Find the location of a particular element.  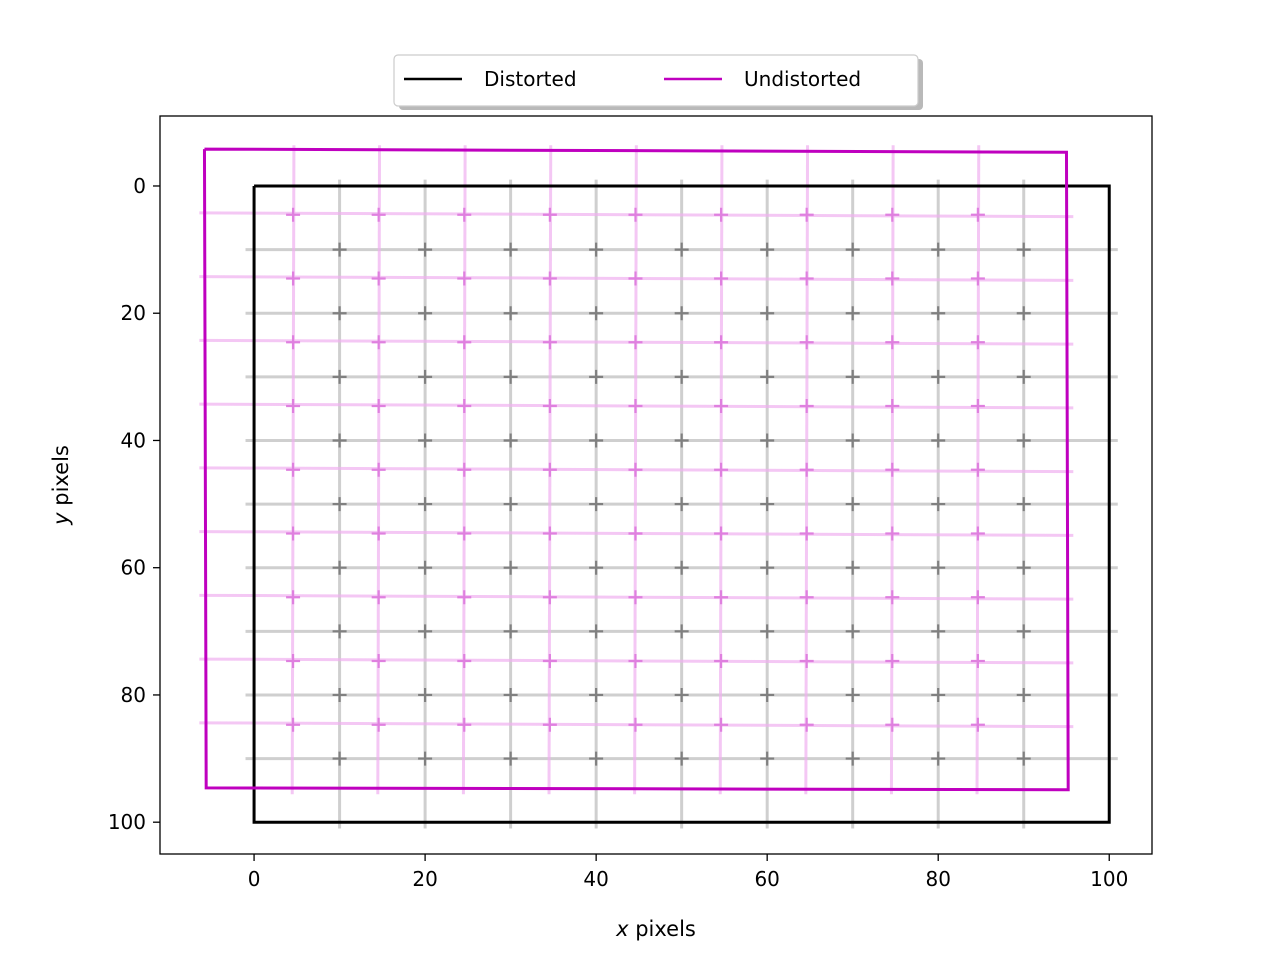

x-tick-label: 60 is located at coordinates (766, 879).